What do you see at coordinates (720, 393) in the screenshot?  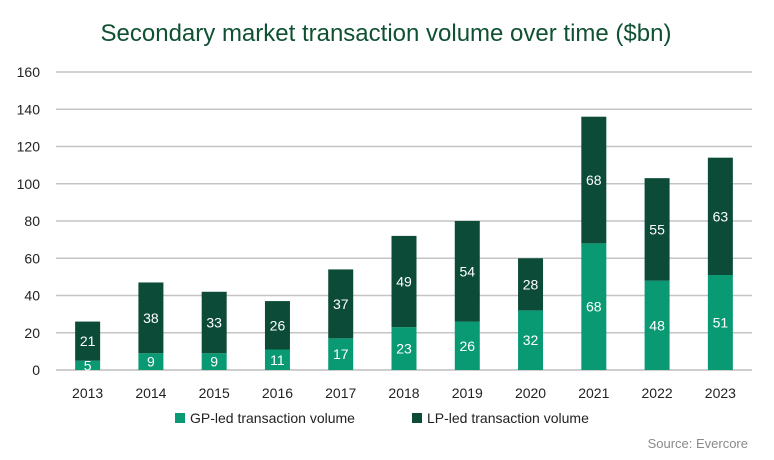 I see `x-tick-label: 2023` at bounding box center [720, 393].